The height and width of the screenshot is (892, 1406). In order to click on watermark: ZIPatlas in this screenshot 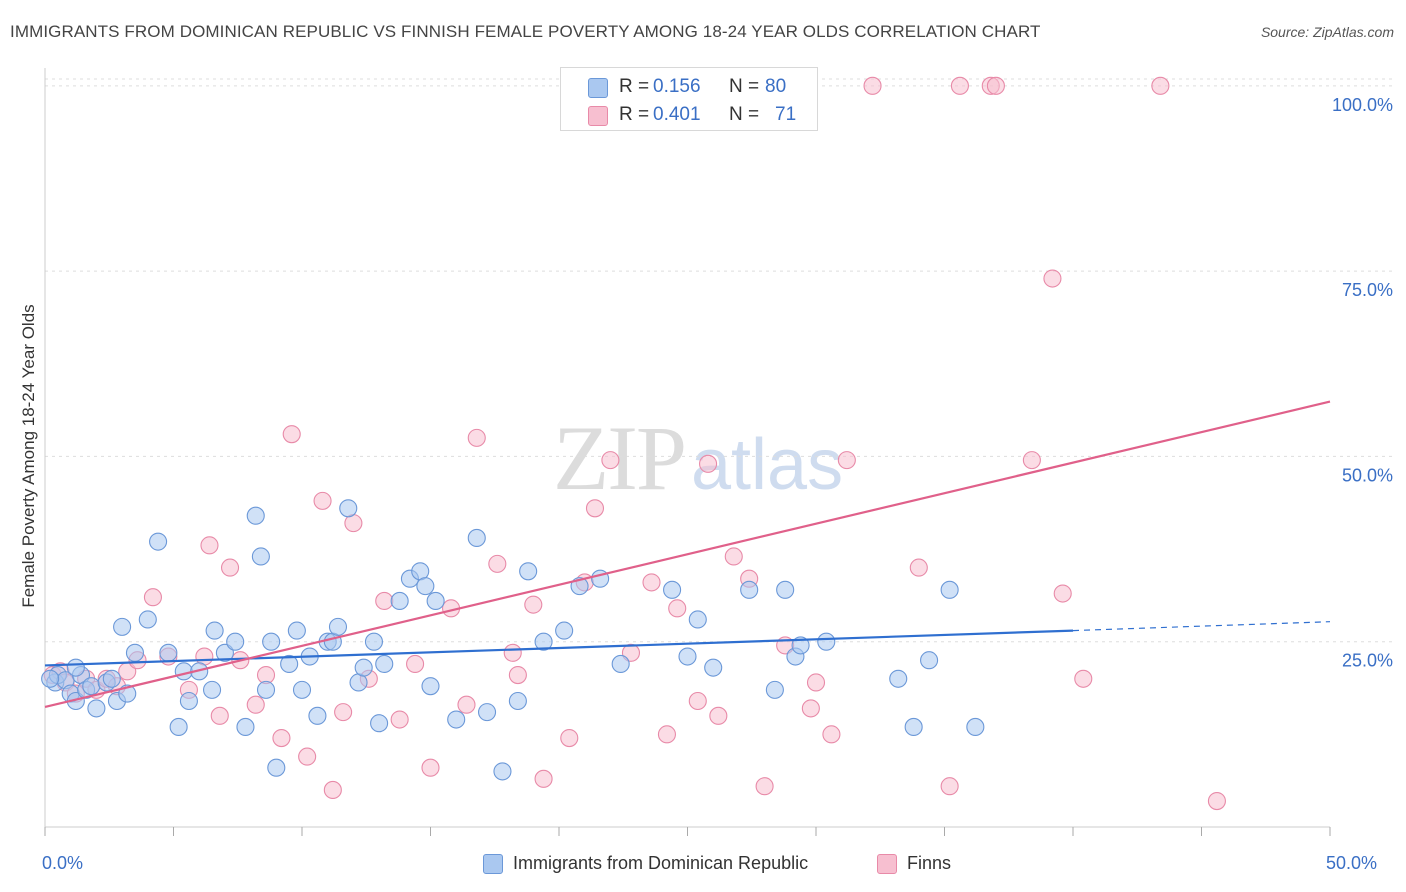, I will do `click(698, 458)`.